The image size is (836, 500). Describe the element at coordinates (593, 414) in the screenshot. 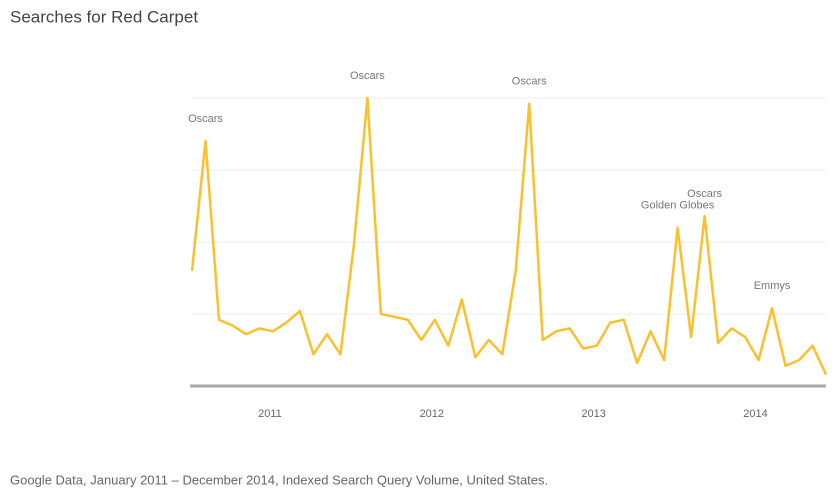

I see `x-tick-label: 2013` at that location.